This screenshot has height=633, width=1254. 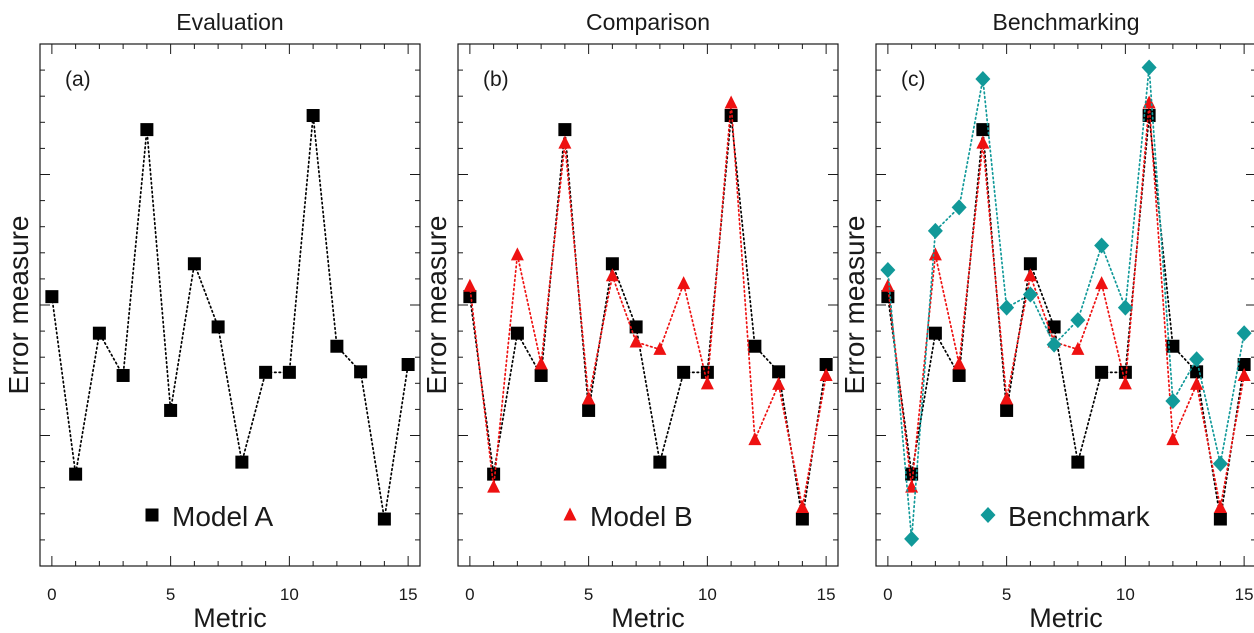 I want to click on legend: Model A, so click(x=209, y=516).